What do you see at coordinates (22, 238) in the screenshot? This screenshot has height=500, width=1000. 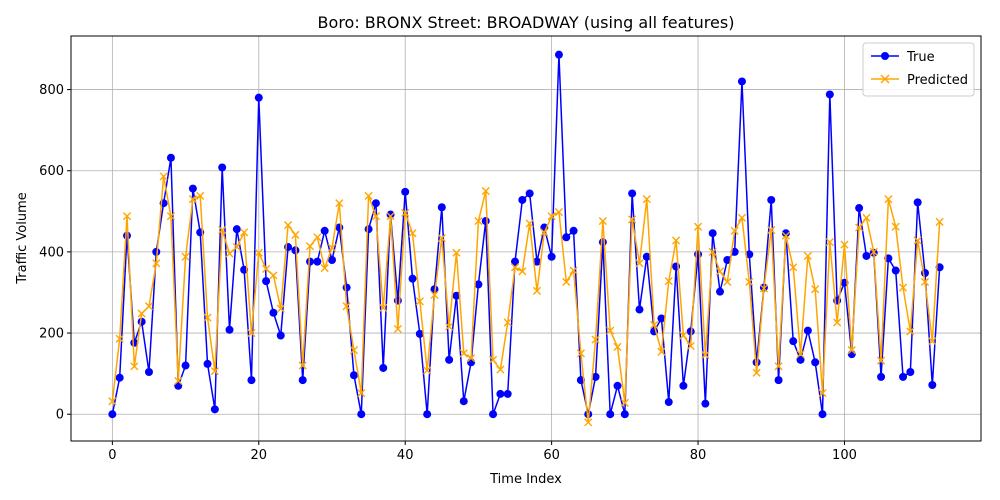 I see `y-axis-label: Traffic Volume` at bounding box center [22, 238].